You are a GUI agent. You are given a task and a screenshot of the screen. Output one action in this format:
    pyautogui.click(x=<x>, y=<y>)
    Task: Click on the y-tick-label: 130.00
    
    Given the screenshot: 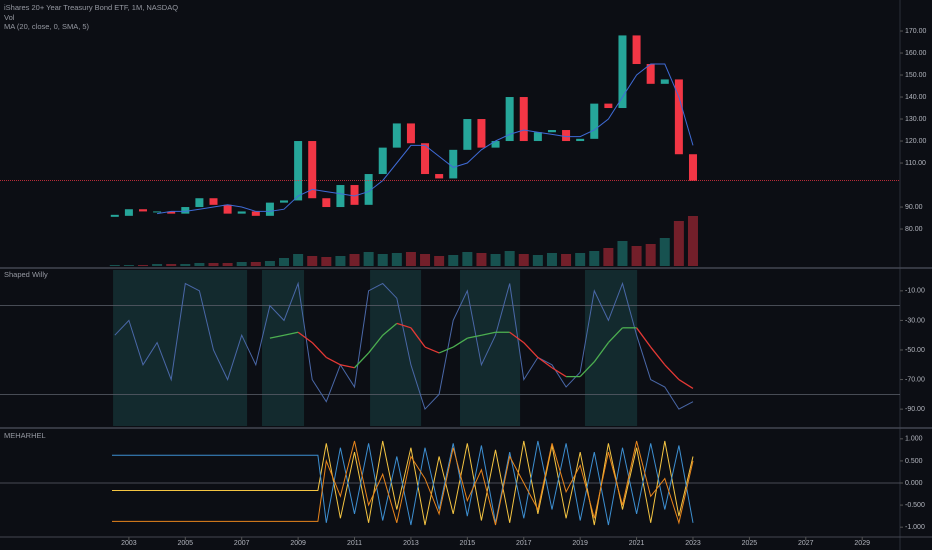 What is the action you would take?
    pyautogui.click(x=916, y=119)
    